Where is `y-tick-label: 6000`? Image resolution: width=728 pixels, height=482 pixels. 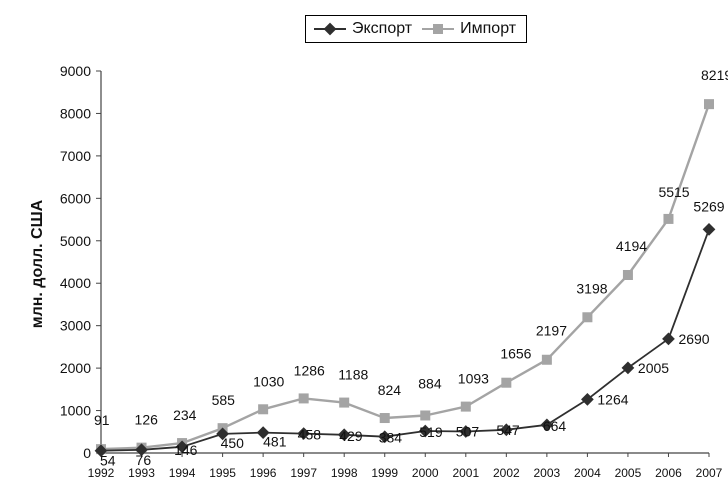 y-tick-label: 6000 is located at coordinates (75, 198).